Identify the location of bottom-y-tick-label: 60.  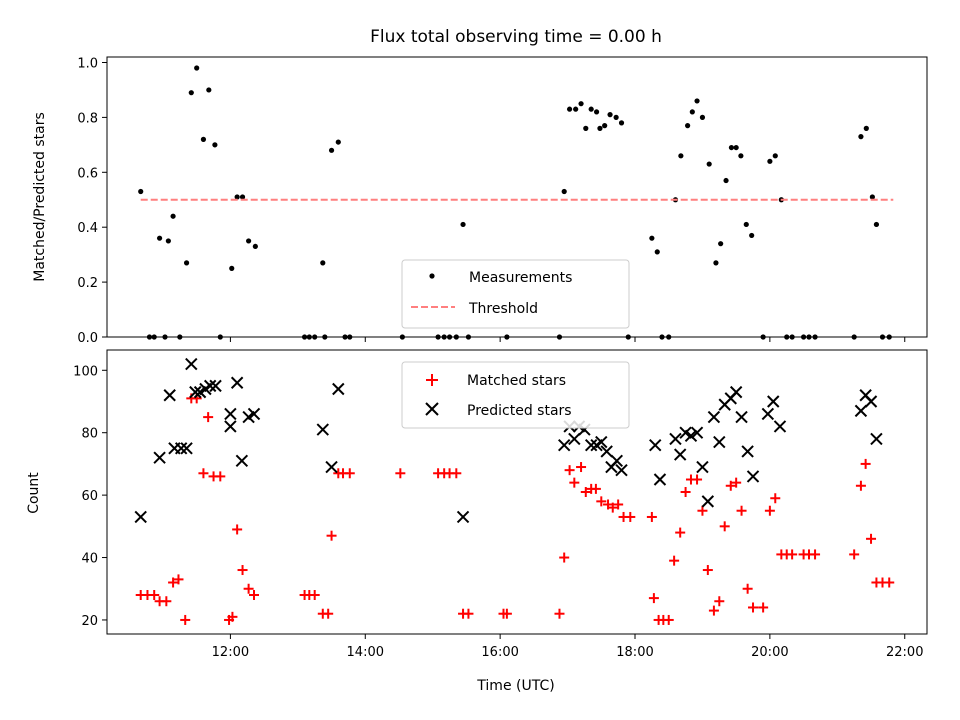
(89, 496).